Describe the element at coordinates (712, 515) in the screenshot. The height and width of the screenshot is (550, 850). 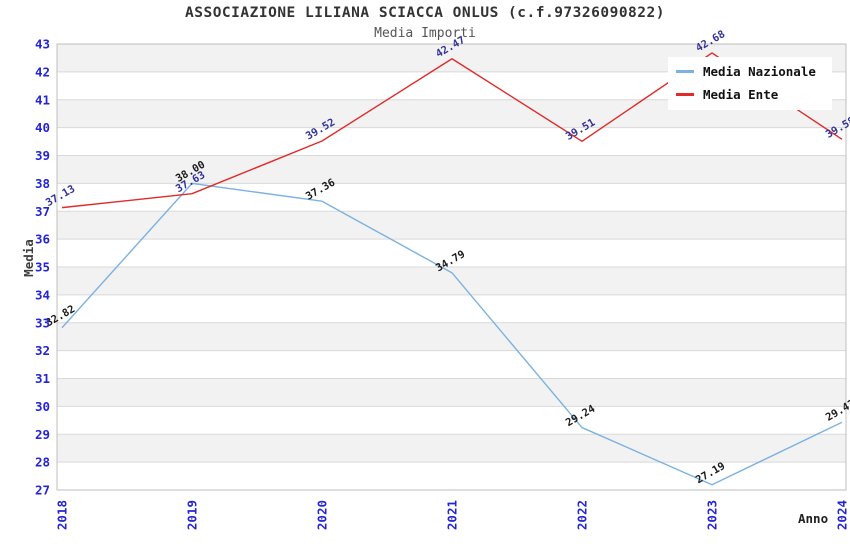
I see `x-tick-label: 2023` at that location.